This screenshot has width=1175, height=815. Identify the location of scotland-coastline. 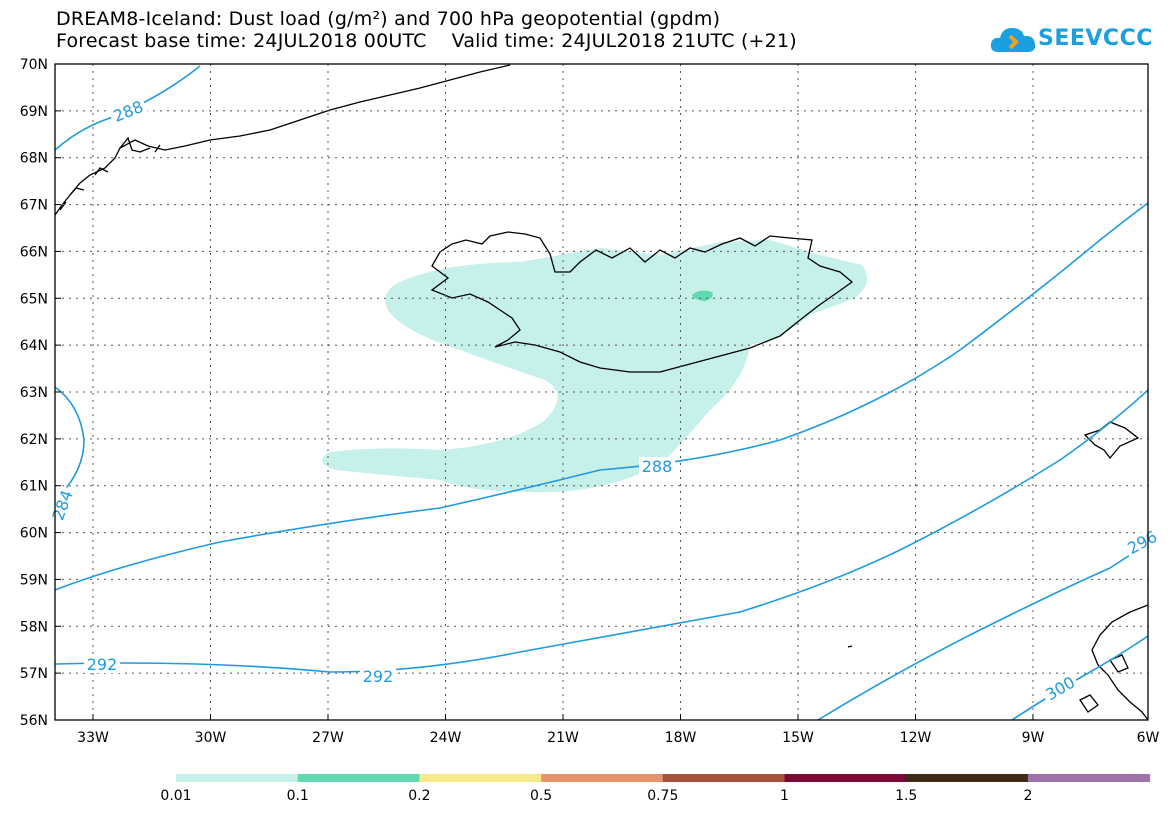
(1120, 662).